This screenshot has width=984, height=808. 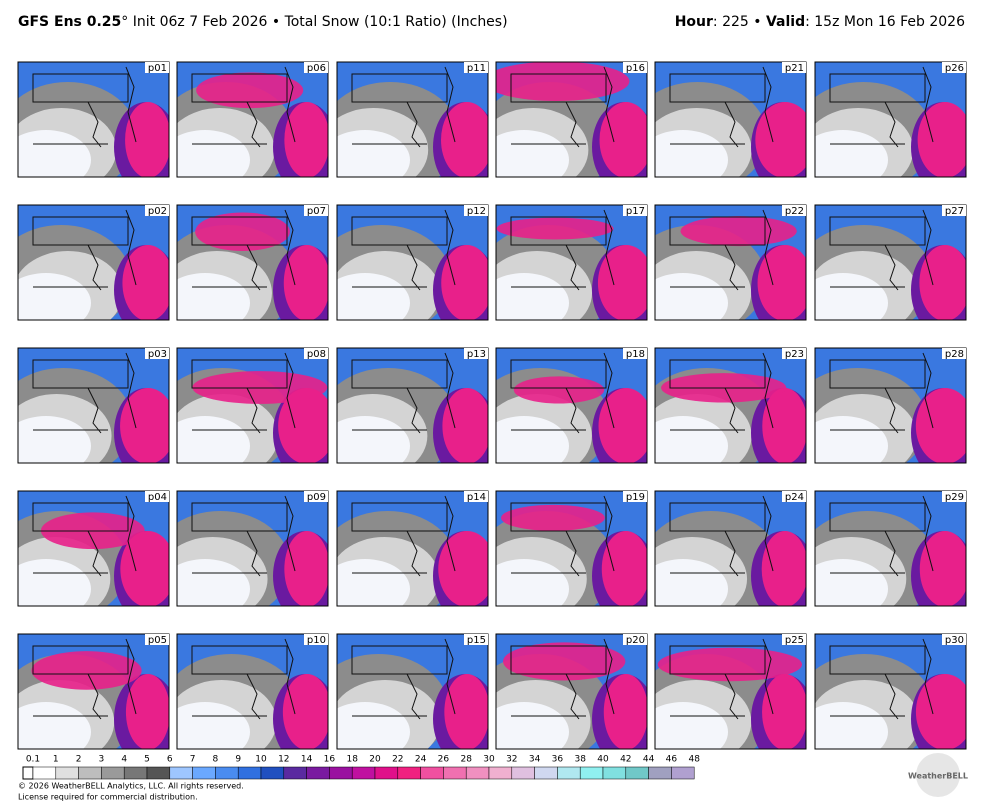 What do you see at coordinates (316, 640) in the screenshot?
I see `panel-label: p10` at bounding box center [316, 640].